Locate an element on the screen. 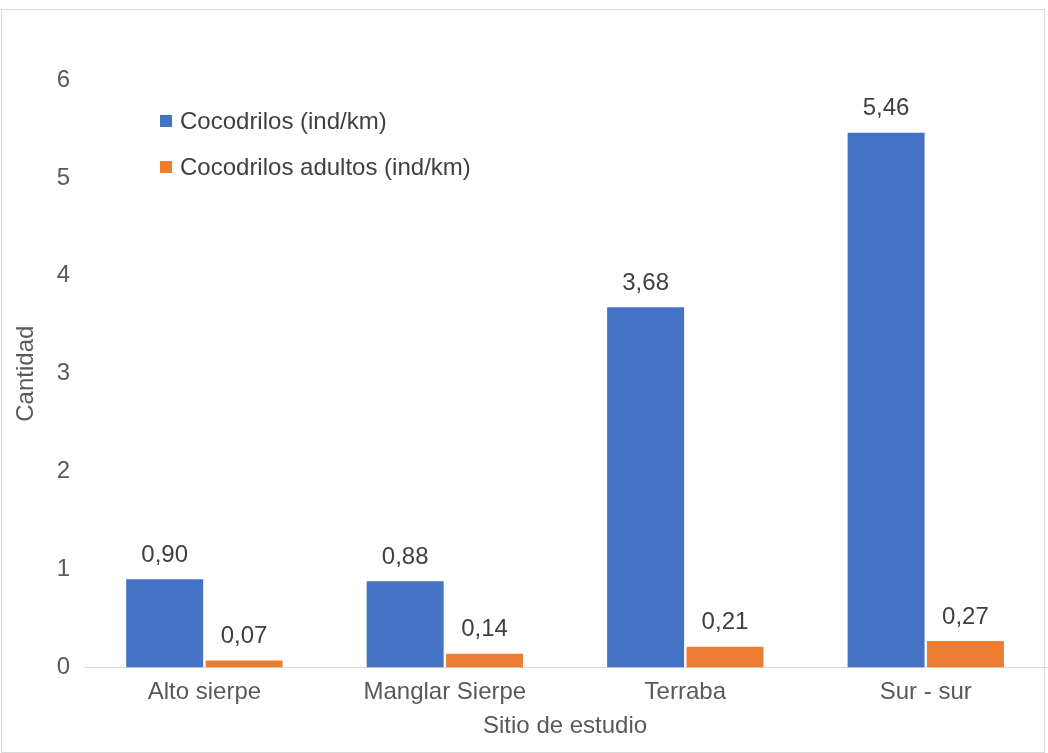 The image size is (1048, 753). data-label: 0,90 is located at coordinates (165, 553).